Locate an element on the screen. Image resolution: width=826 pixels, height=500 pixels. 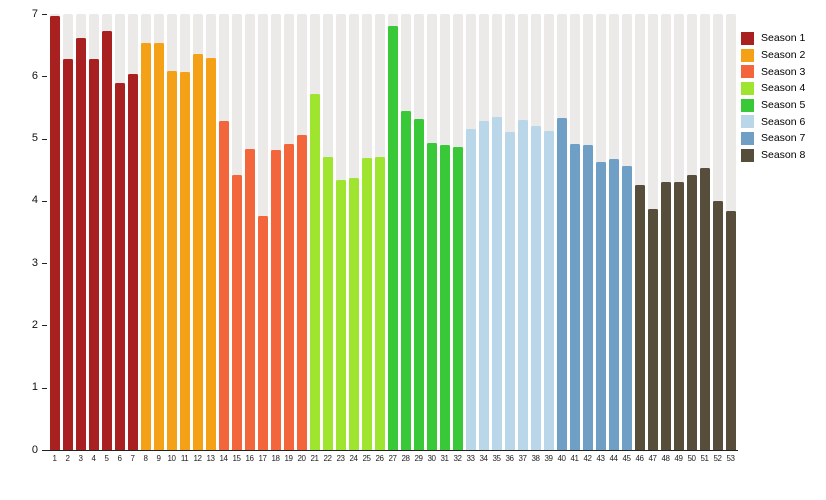
x-tick-label-13: 13 is located at coordinates (210, 458).